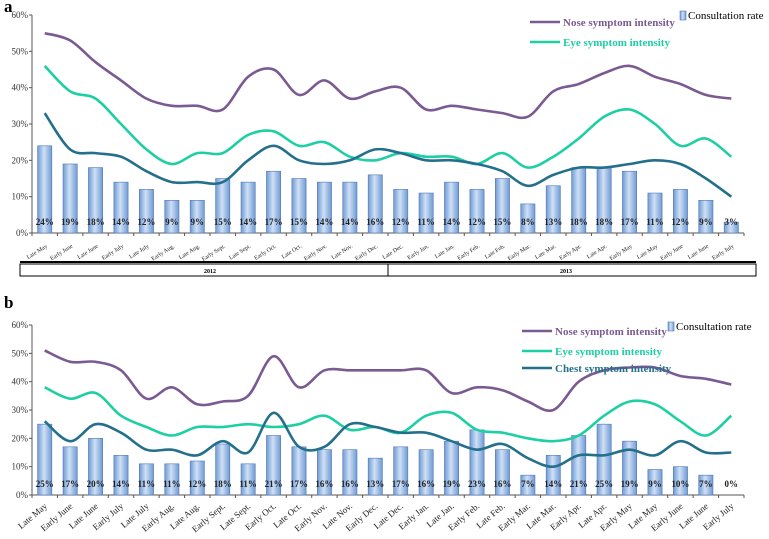 The height and width of the screenshot is (539, 769). What do you see at coordinates (732, 222) in the screenshot?
I see `bar-data-label: 3%` at bounding box center [732, 222].